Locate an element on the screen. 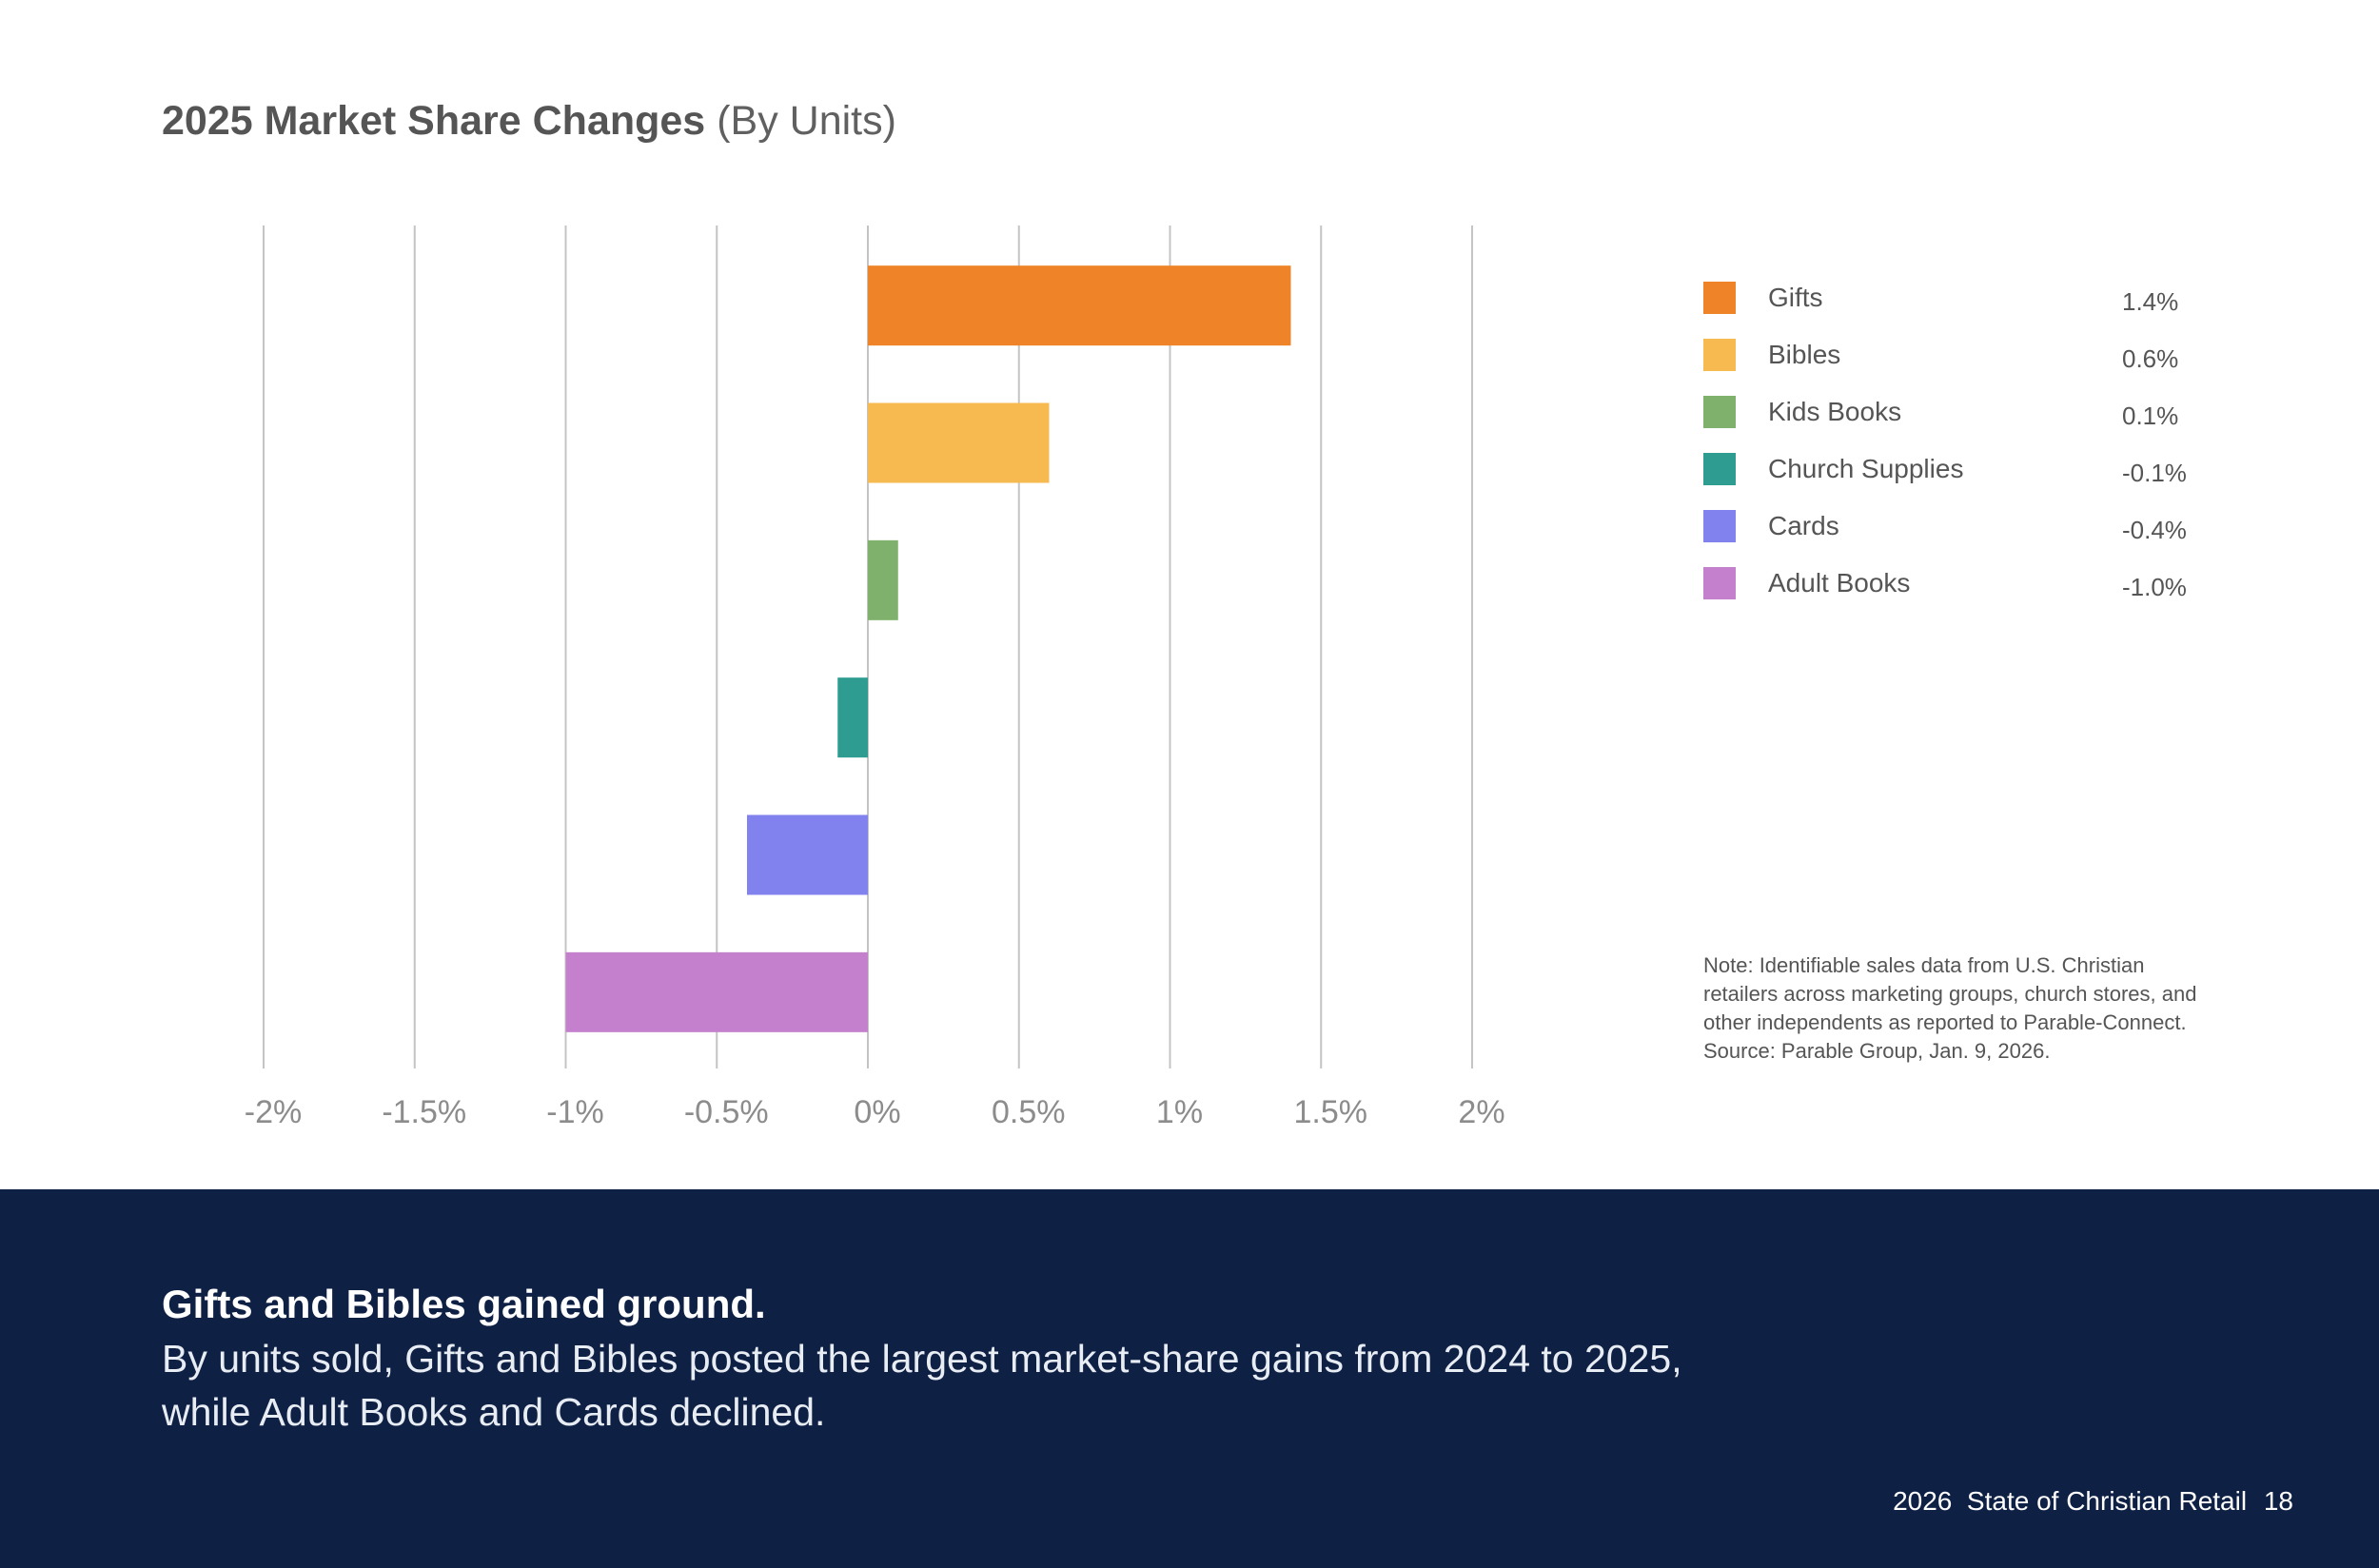 The width and height of the screenshot is (2379, 1568). legend-item-kids-books: Kids Books 0.1% is located at coordinates (1969, 412).